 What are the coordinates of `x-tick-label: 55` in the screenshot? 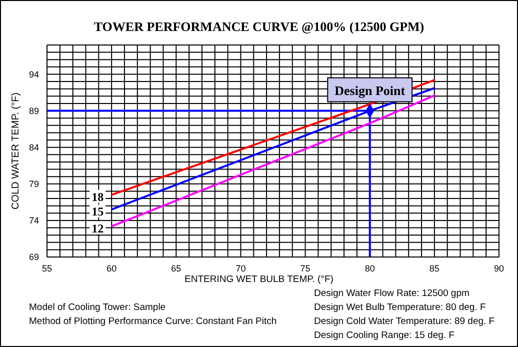 It's located at (47, 268).